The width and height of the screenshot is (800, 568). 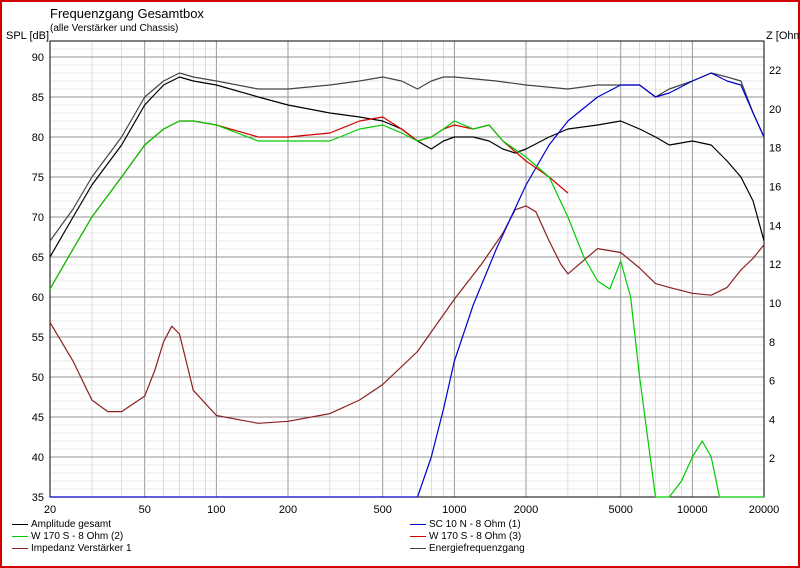 What do you see at coordinates (775, 71) in the screenshot?
I see `y2-tick-label: 22` at bounding box center [775, 71].